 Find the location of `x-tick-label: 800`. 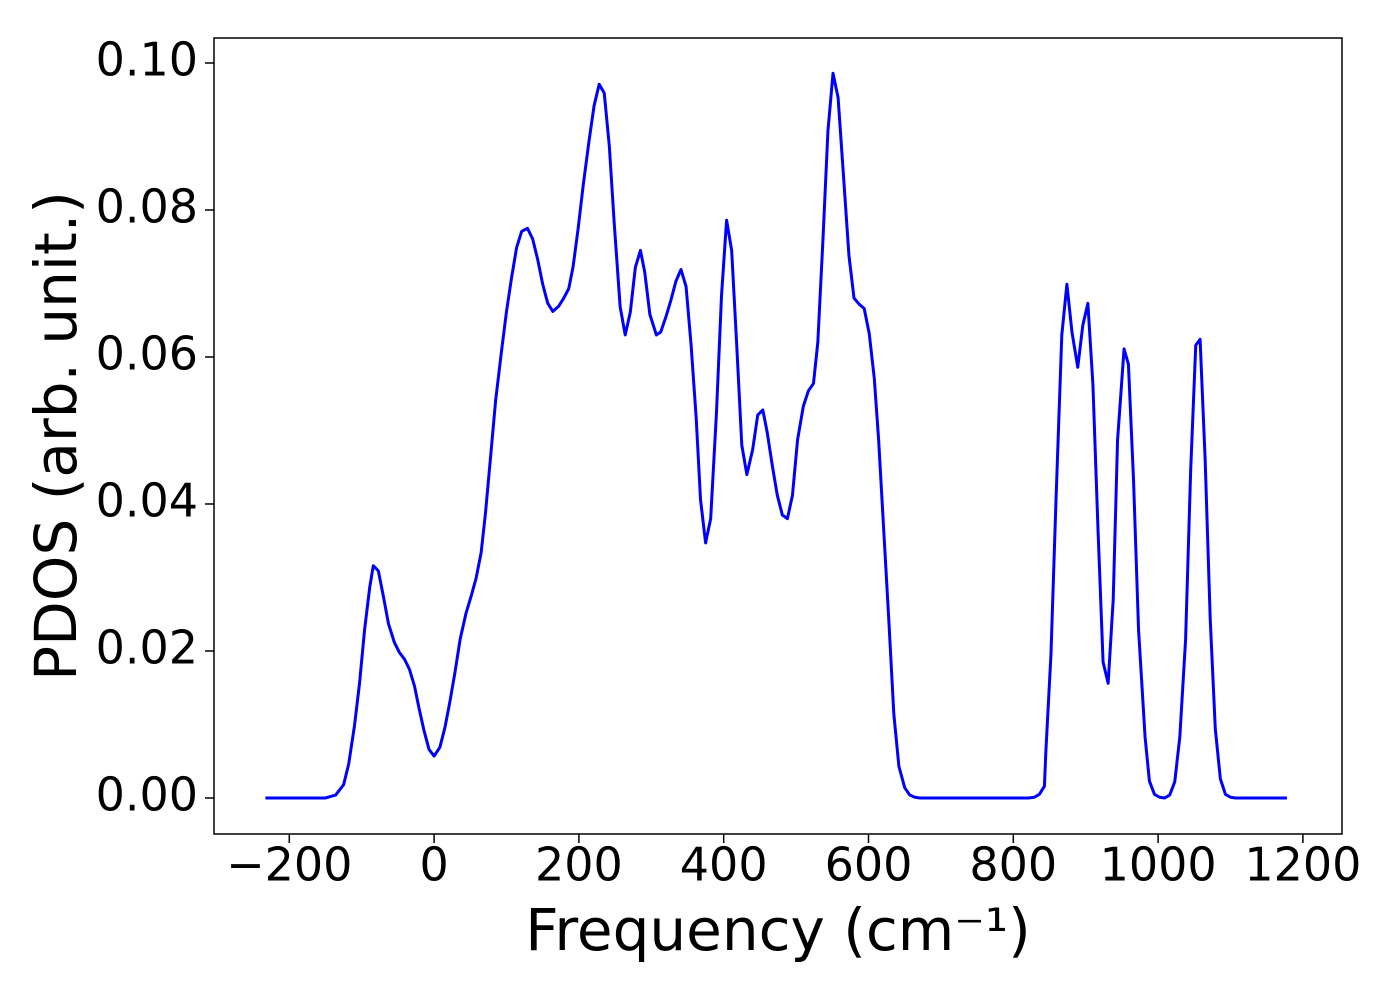

x-tick-label: 800 is located at coordinates (1013, 865).